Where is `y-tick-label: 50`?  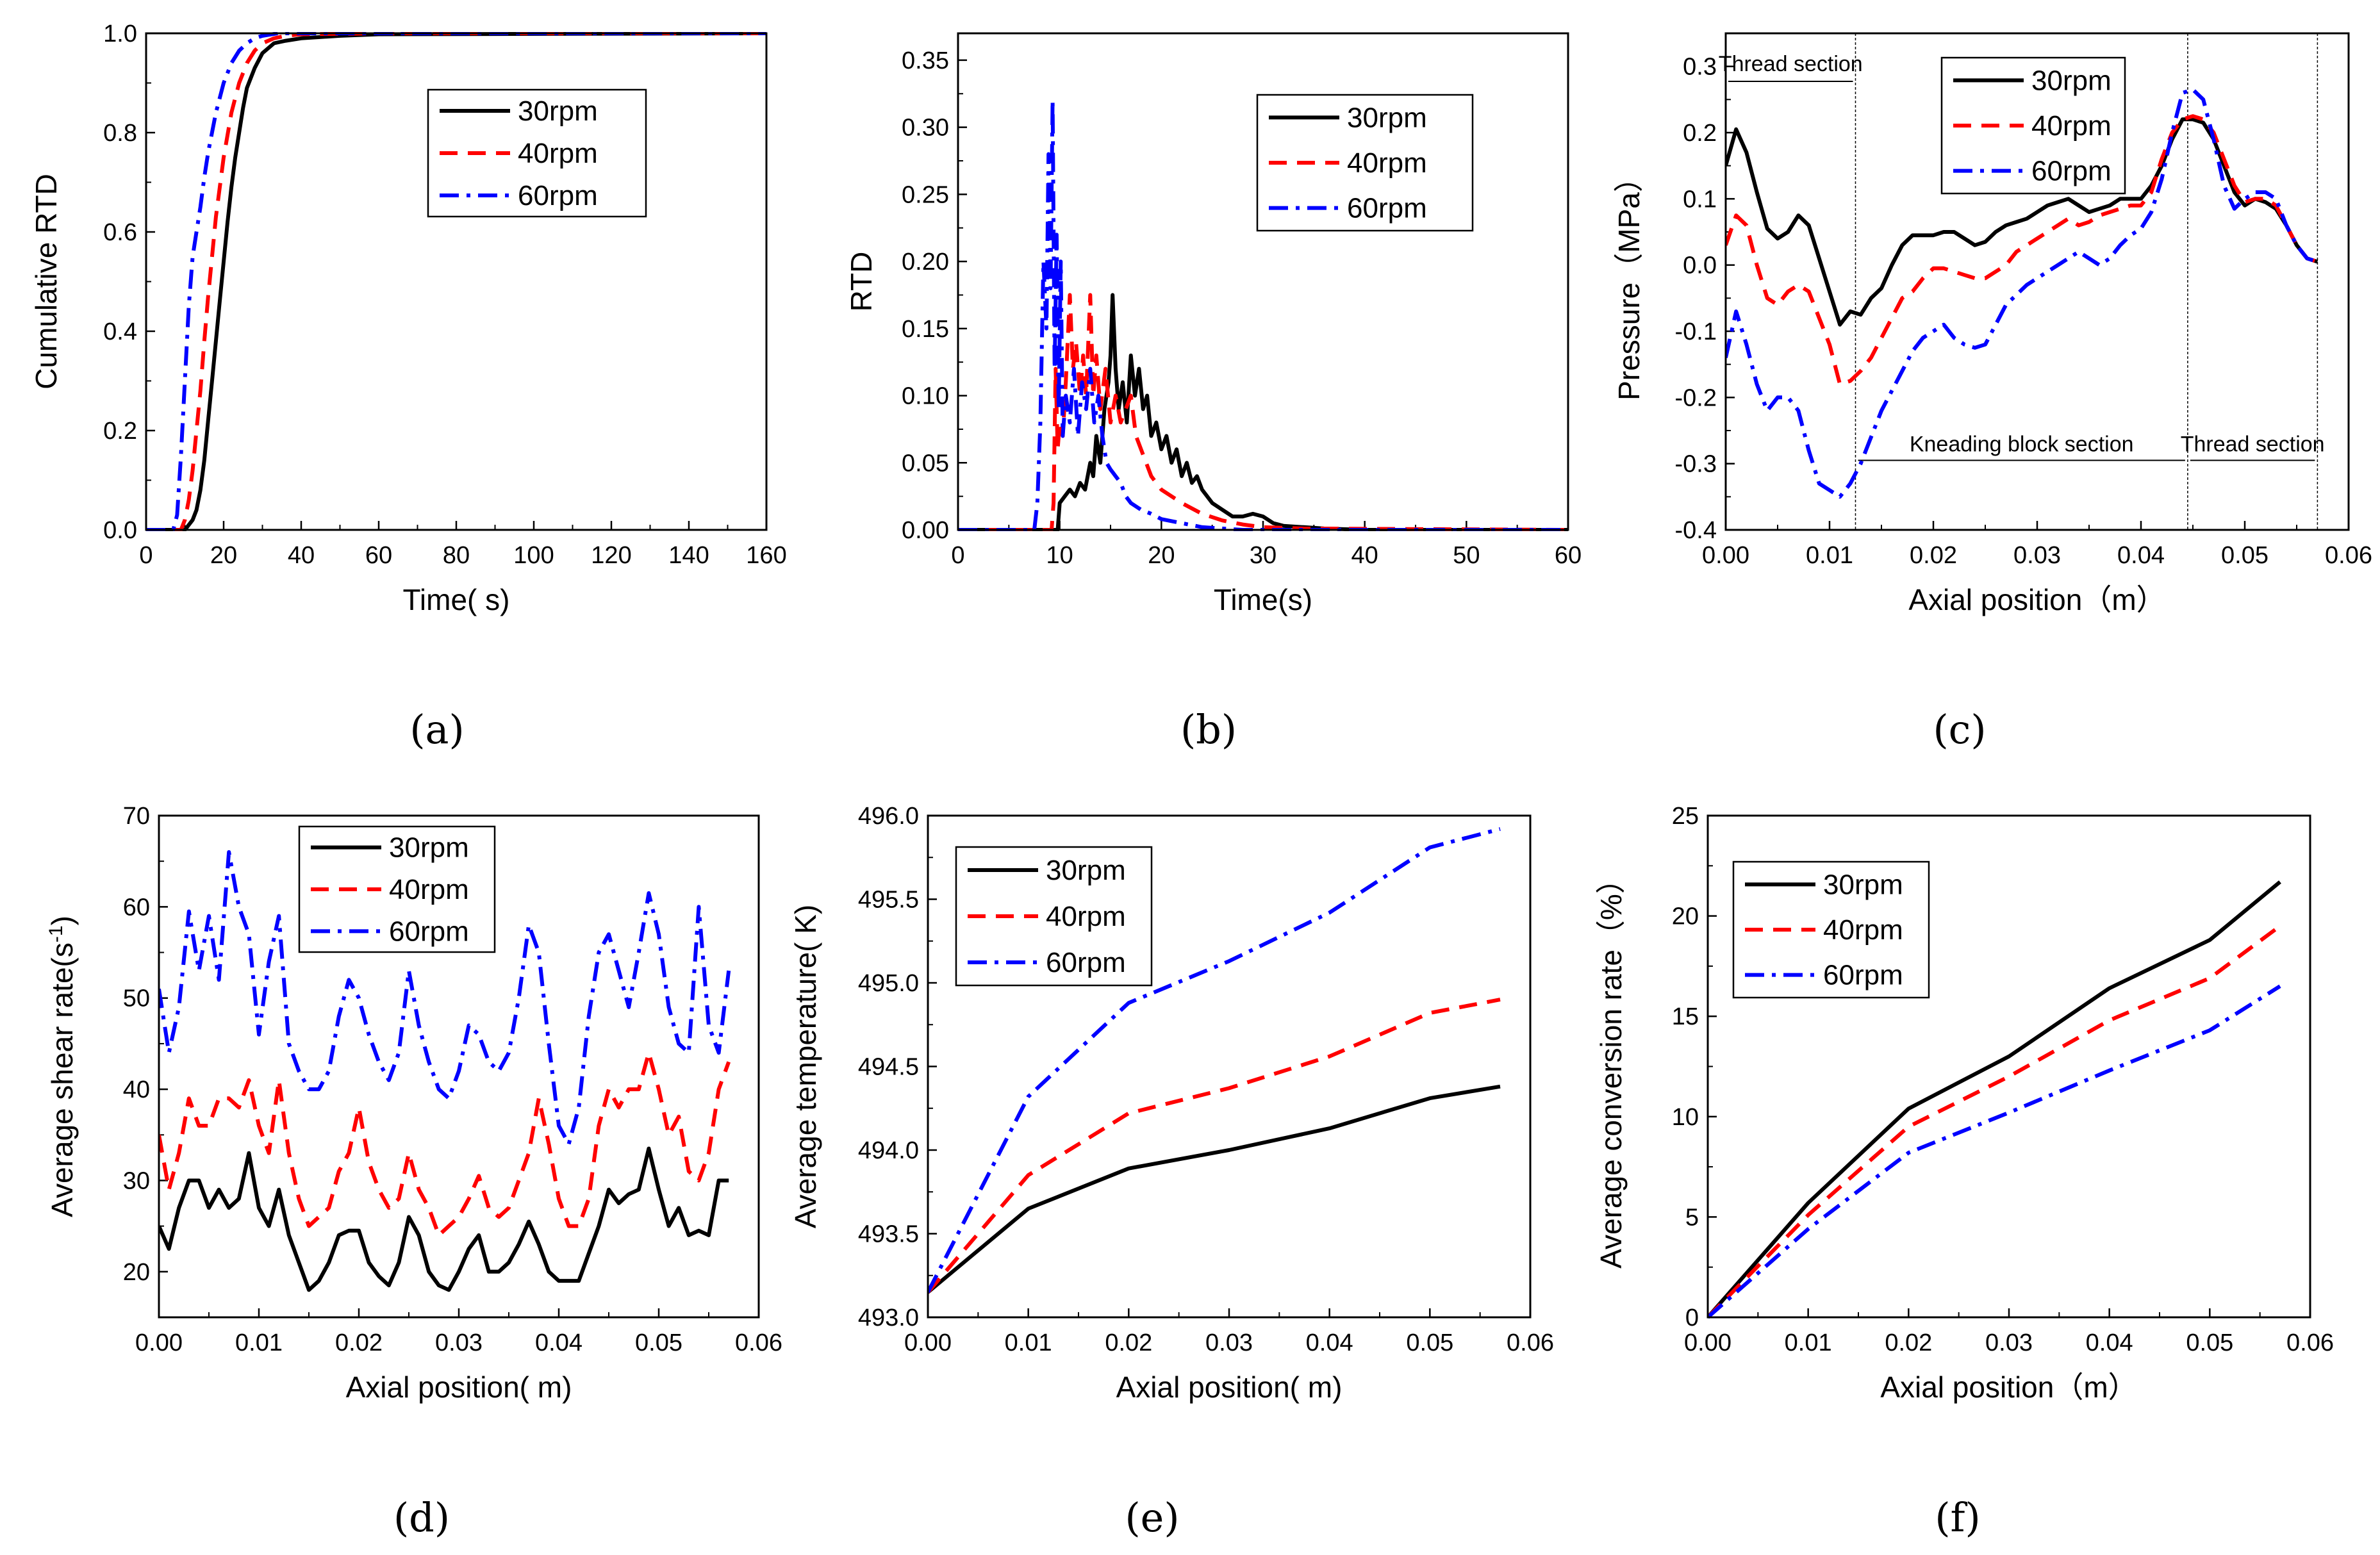 y-tick-label: 50 is located at coordinates (136, 998).